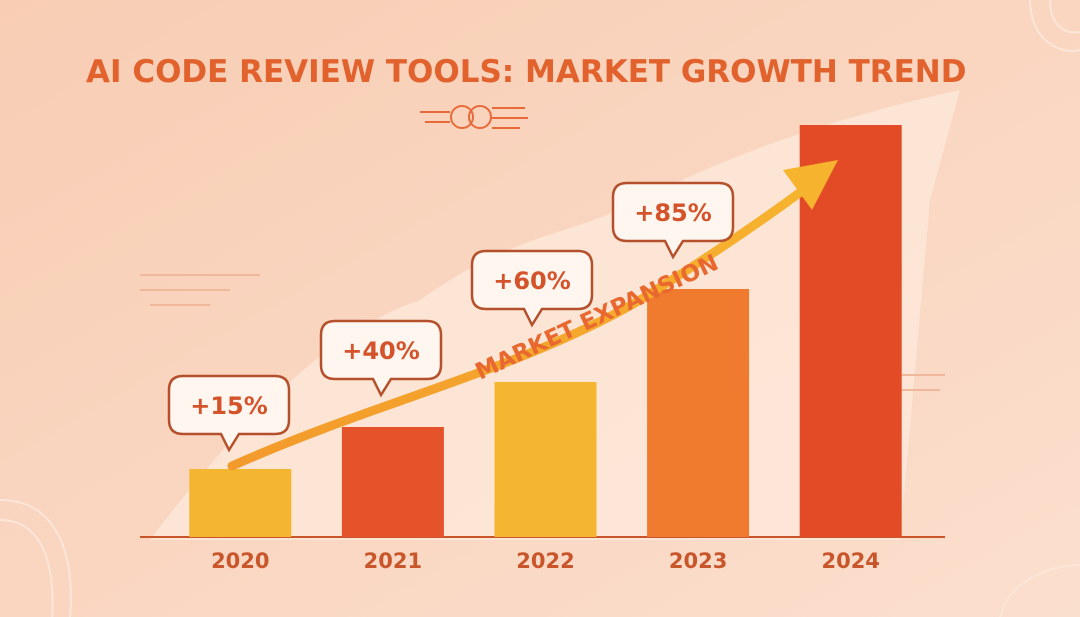  I want to click on x-tick-label: 2021, so click(393, 561).